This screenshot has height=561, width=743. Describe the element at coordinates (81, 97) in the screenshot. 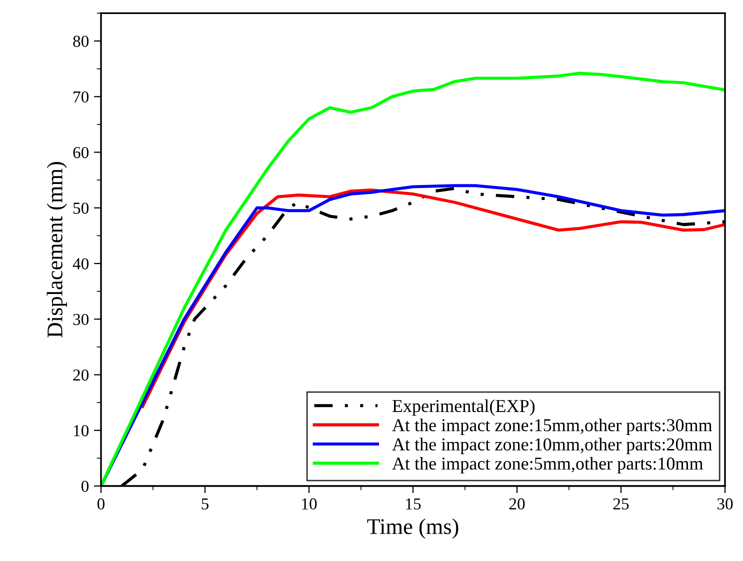

I see `y-tick-label: 70` at that location.